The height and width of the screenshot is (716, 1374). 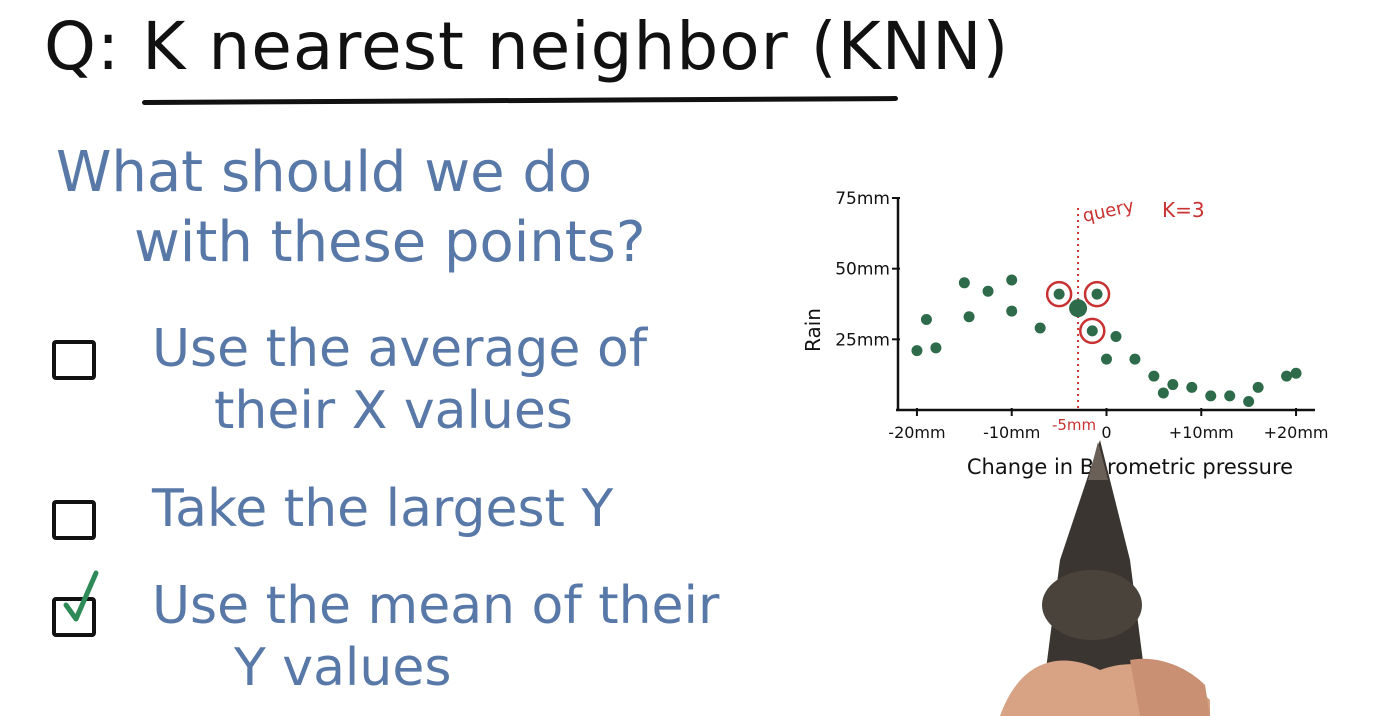 I want to click on option-label: Take the largest Y, so click(x=382, y=509).